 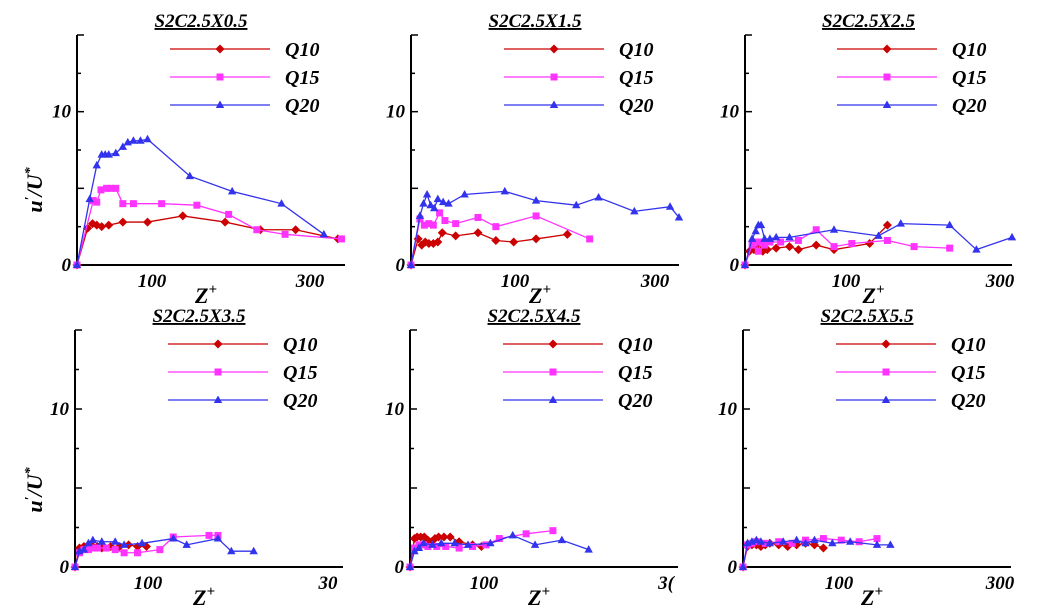 I want to click on y-axis-label-bottom: u′/U*, so click(x=34, y=489).